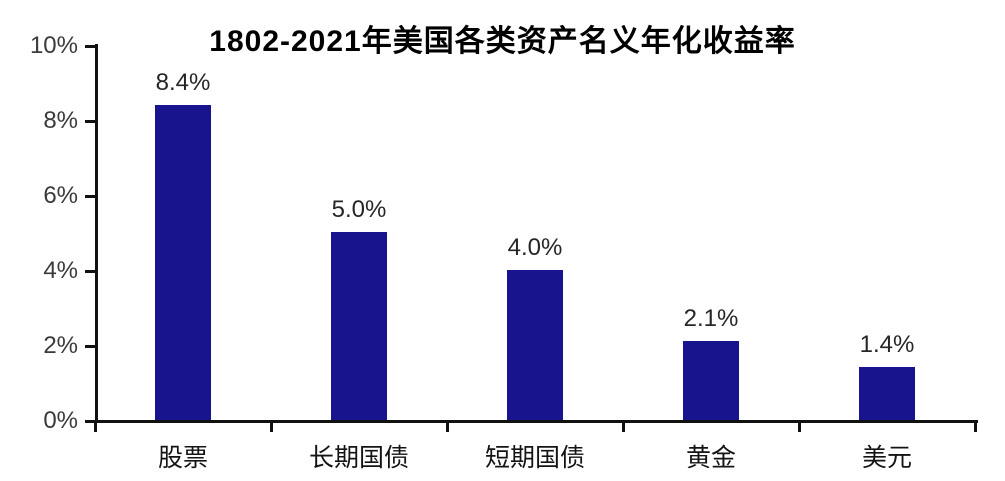  I want to click on x-category-label: 股票, so click(182, 457).